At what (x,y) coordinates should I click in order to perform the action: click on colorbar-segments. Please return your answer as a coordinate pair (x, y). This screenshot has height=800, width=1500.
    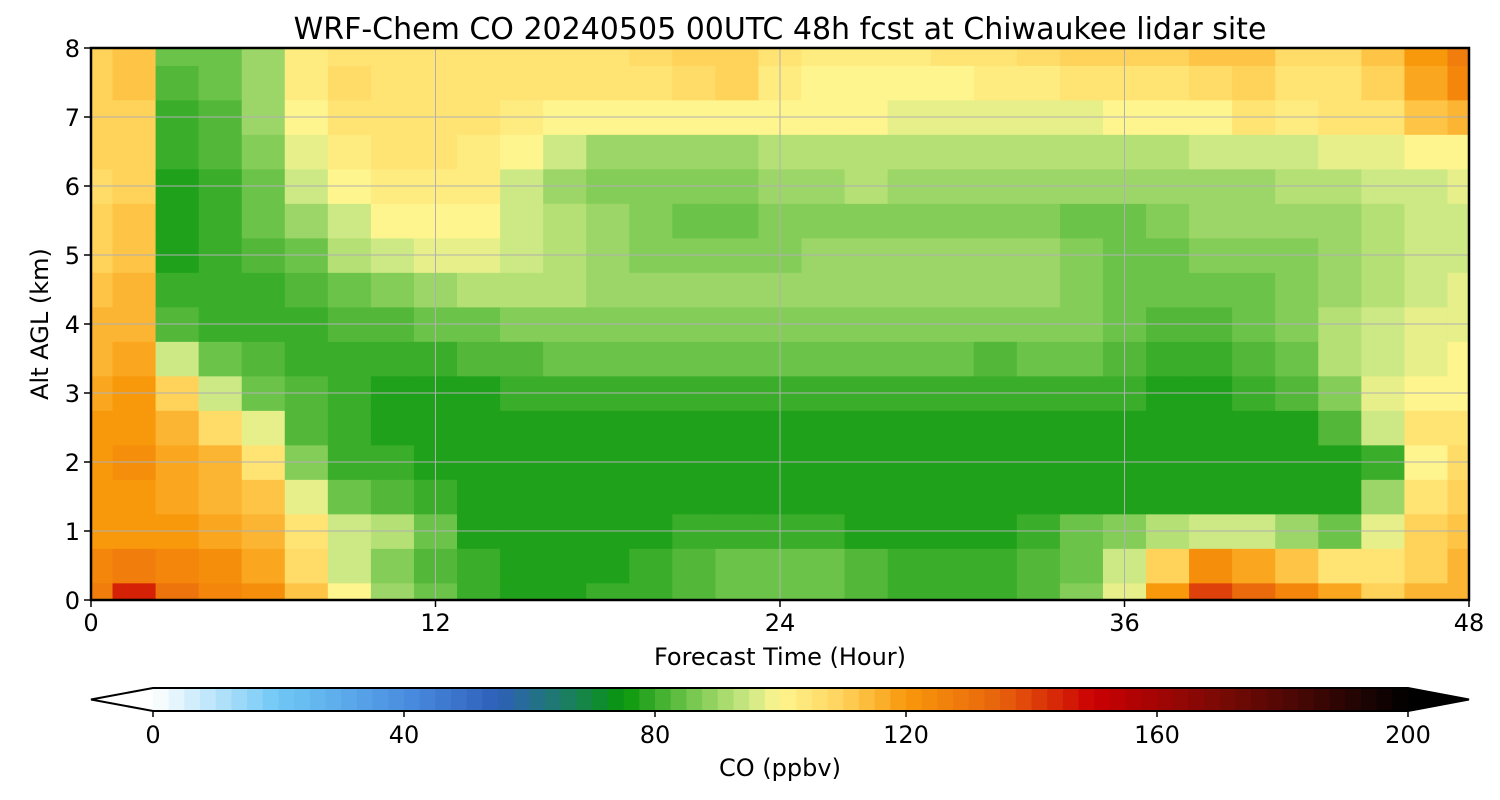
    Looking at the image, I should click on (781, 699).